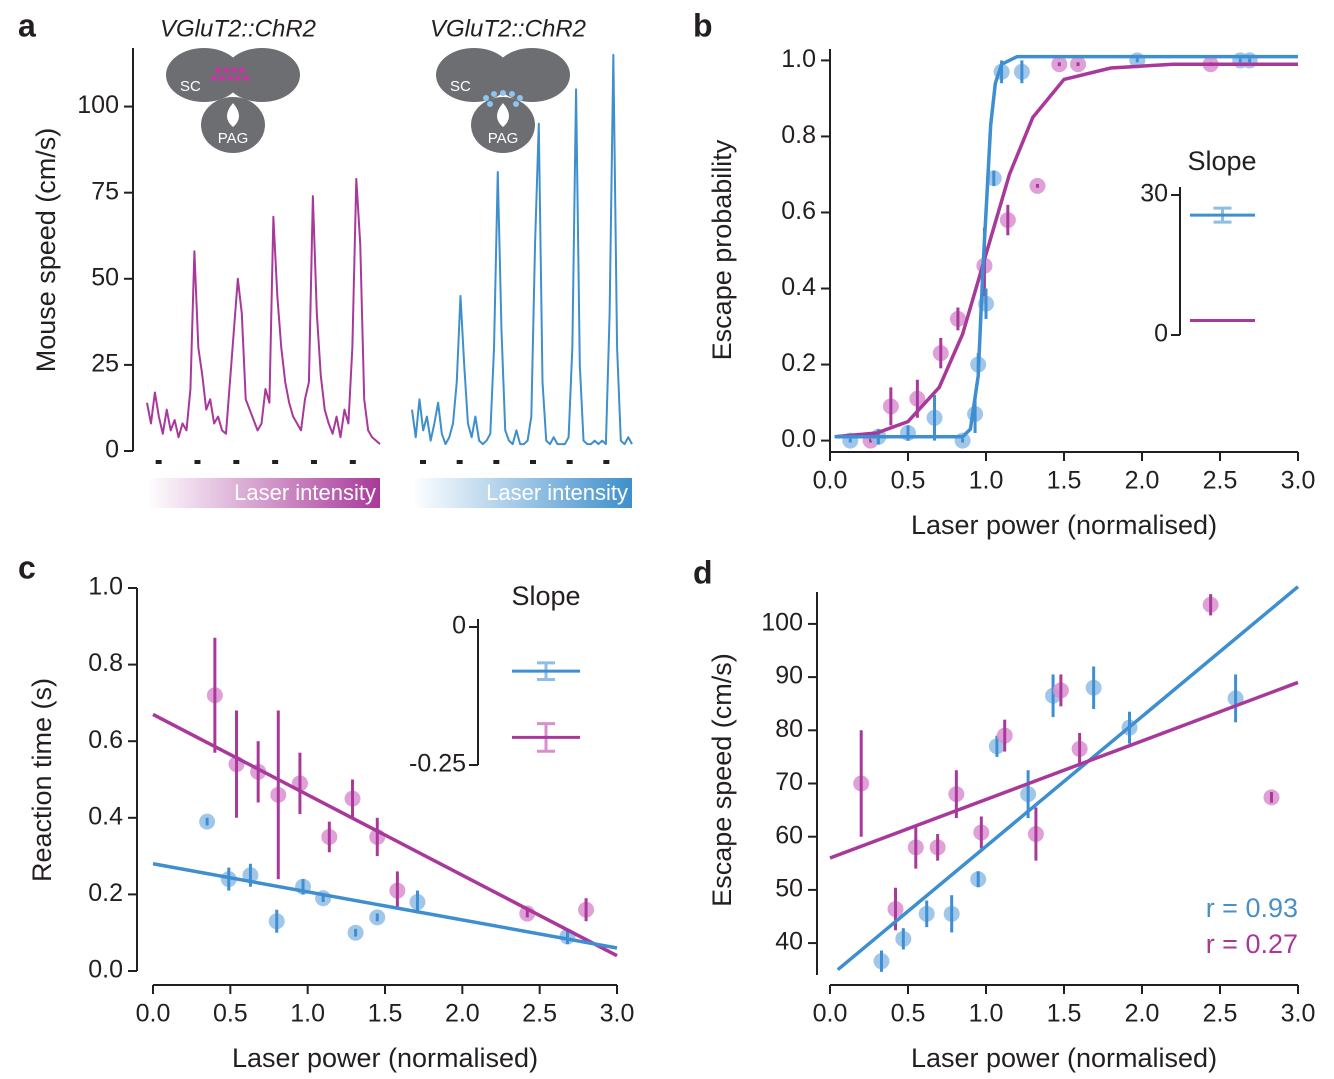  What do you see at coordinates (722, 780) in the screenshot?
I see `y-axis-label: Escape speed (cm/s)` at bounding box center [722, 780].